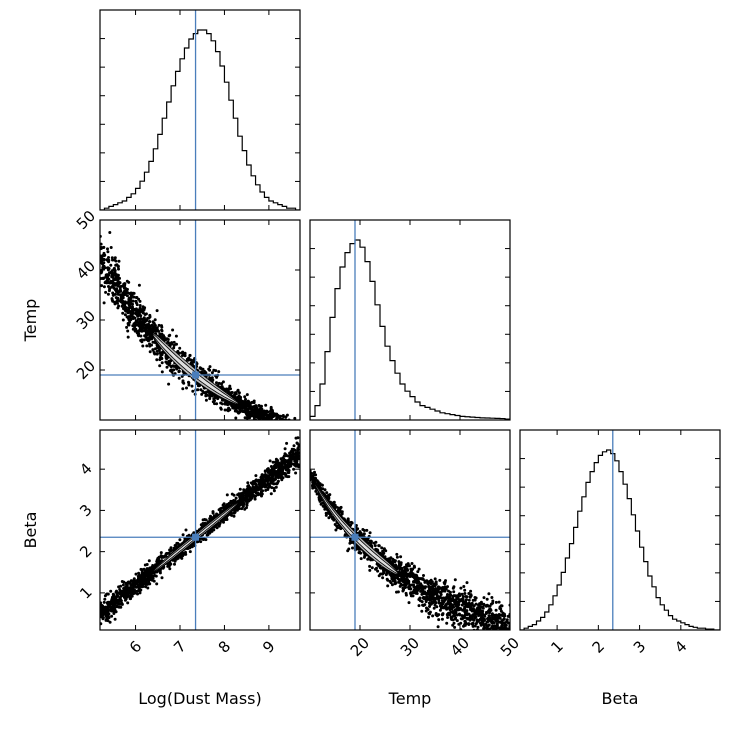 Image resolution: width=730 pixels, height=730 pixels. What do you see at coordinates (410, 320) in the screenshot?
I see `panel-frame` at bounding box center [410, 320].